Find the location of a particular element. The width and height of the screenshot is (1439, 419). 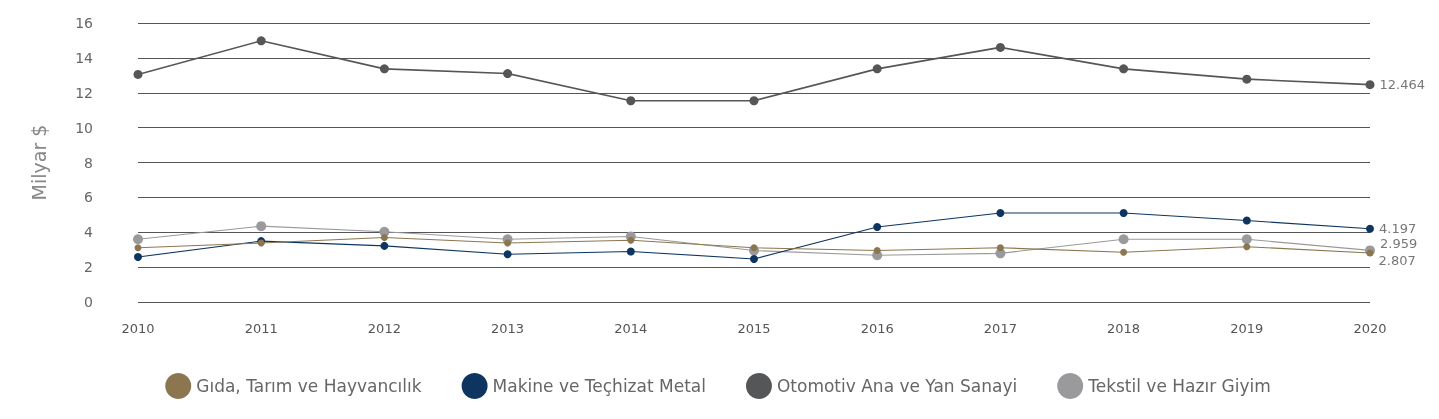

data-label: 12.464 is located at coordinates (1402, 85).